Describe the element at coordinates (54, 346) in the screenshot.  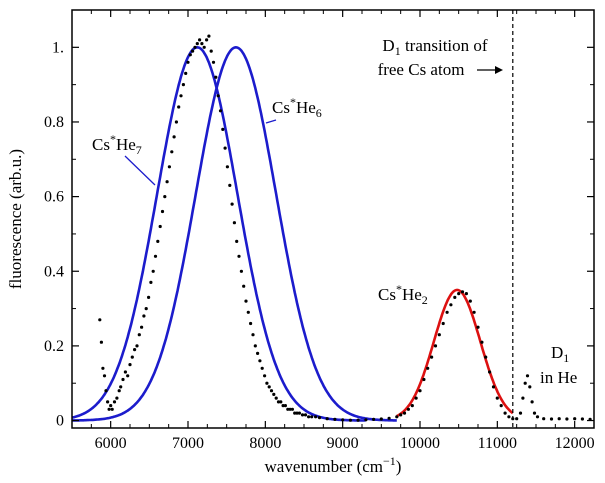
I see `y-tick-label: 0.2` at that location.